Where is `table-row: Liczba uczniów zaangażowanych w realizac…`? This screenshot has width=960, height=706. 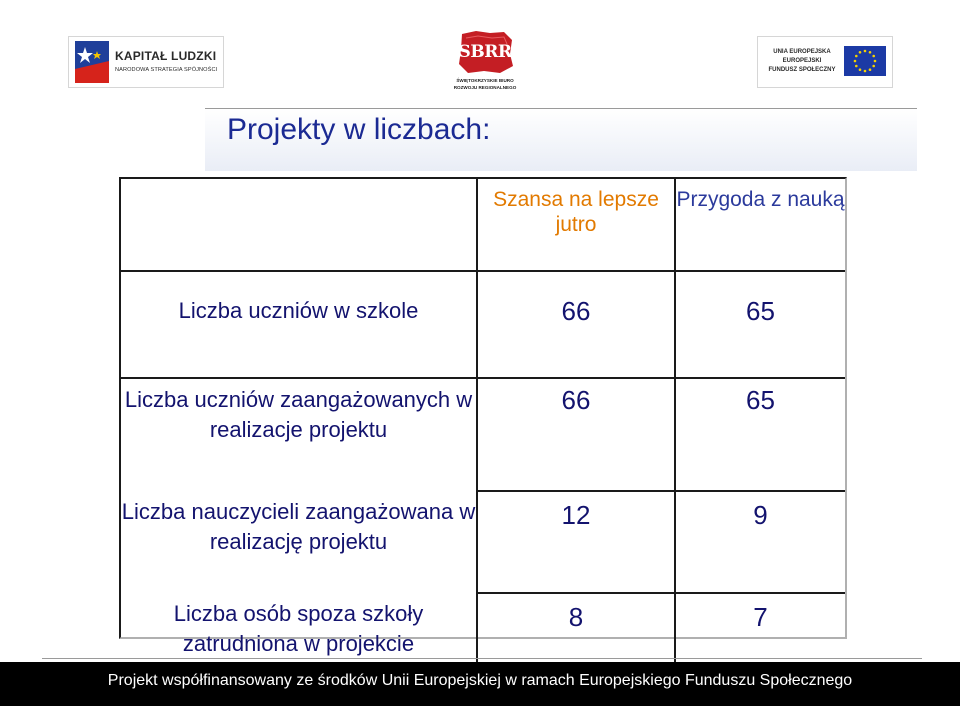 table-row: Liczba uczniów zaangażowanych w realizac… is located at coordinates (483, 434).